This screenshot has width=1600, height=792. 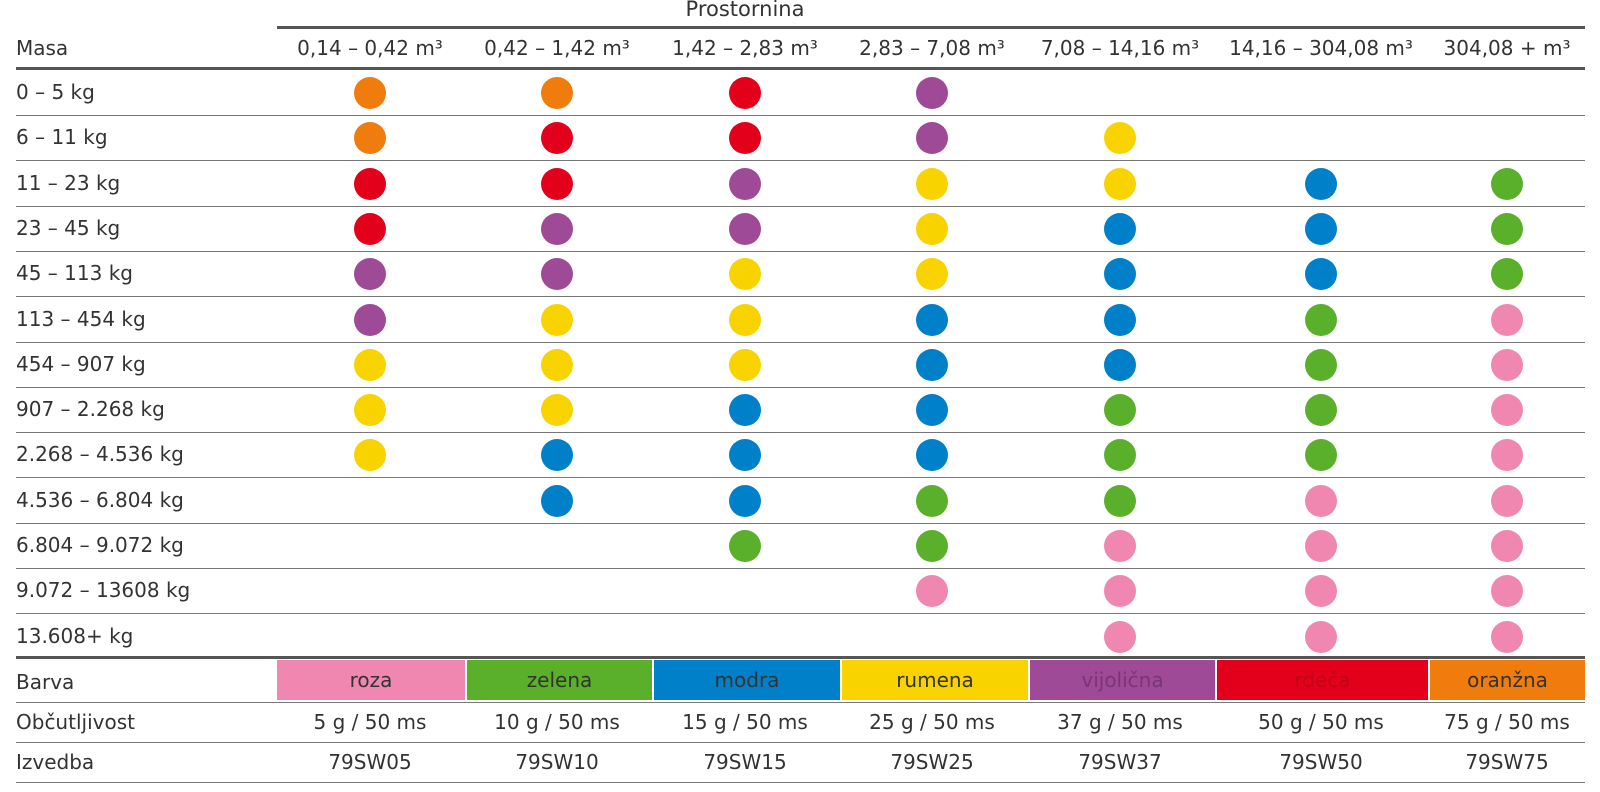 What do you see at coordinates (75, 722) in the screenshot?
I see `obcutljivost-label: Občutljivost` at bounding box center [75, 722].